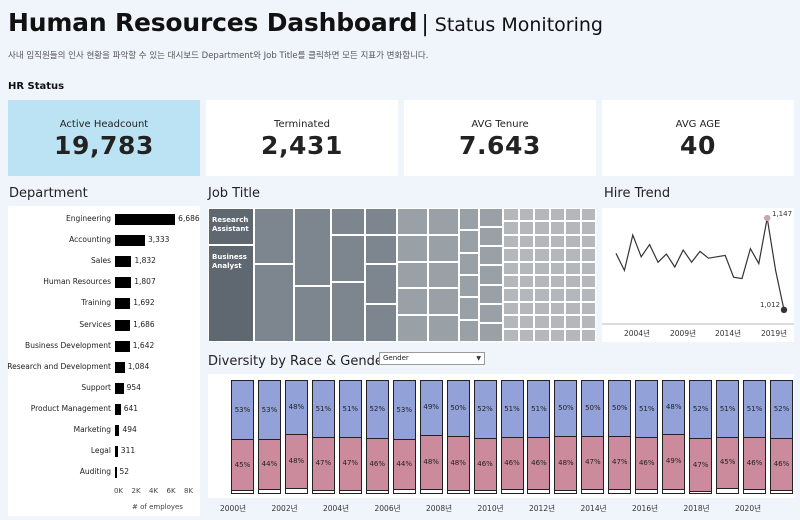 Image resolution: width=800 pixels, height=520 pixels. What do you see at coordinates (104, 219) in the screenshot?
I see `department-row: Engineering 6,686` at bounding box center [104, 219].